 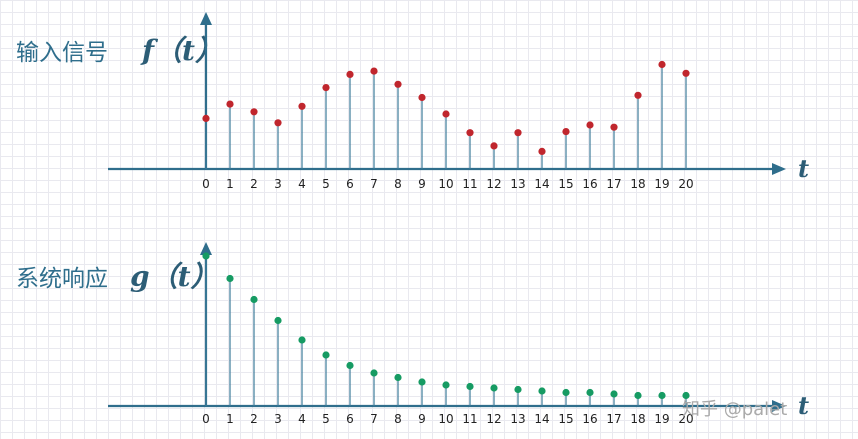 I want to click on system-response-x-tick-label: 10, so click(x=445, y=419).